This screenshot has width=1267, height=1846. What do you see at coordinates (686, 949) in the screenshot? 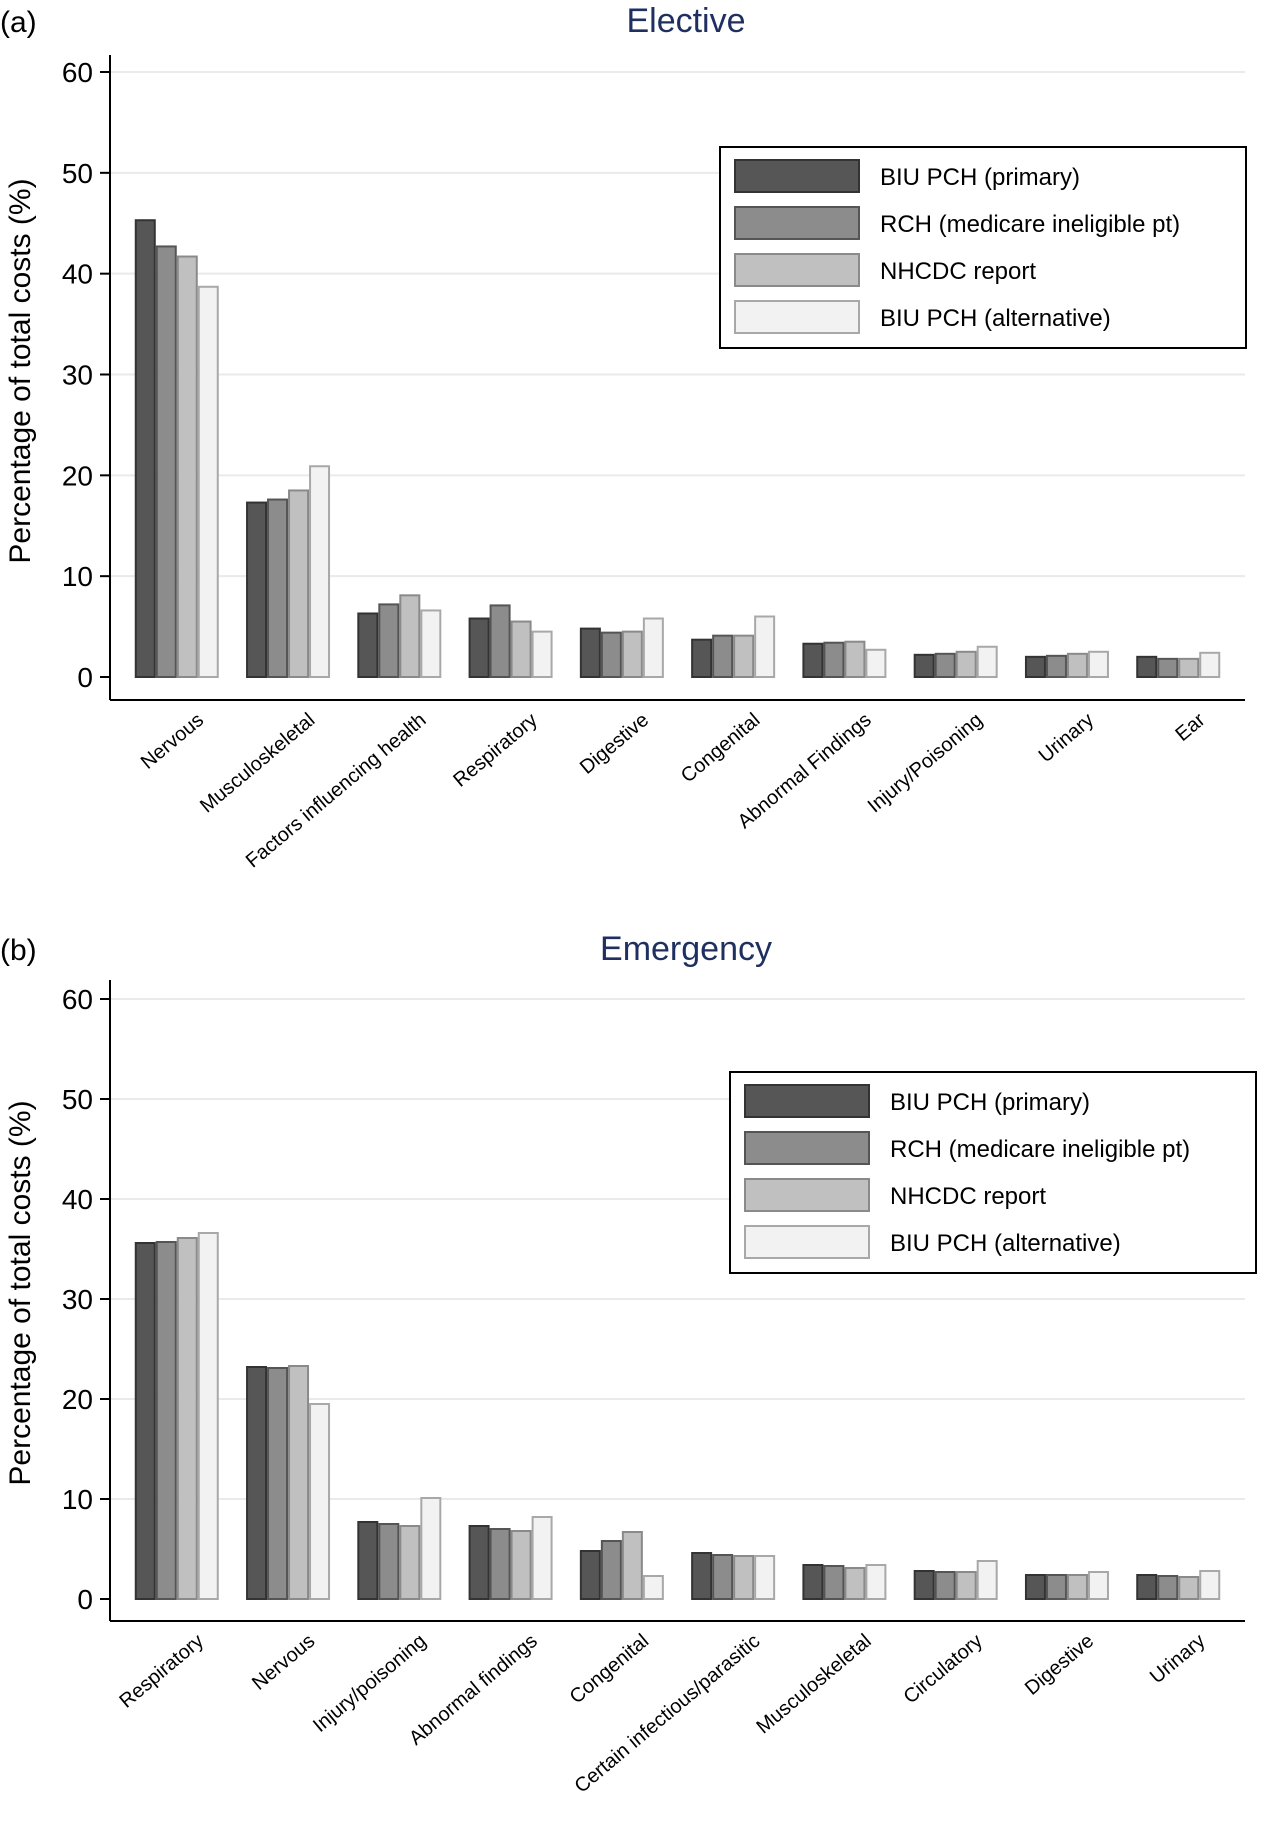
I see `chart-title: Emergency` at bounding box center [686, 949].